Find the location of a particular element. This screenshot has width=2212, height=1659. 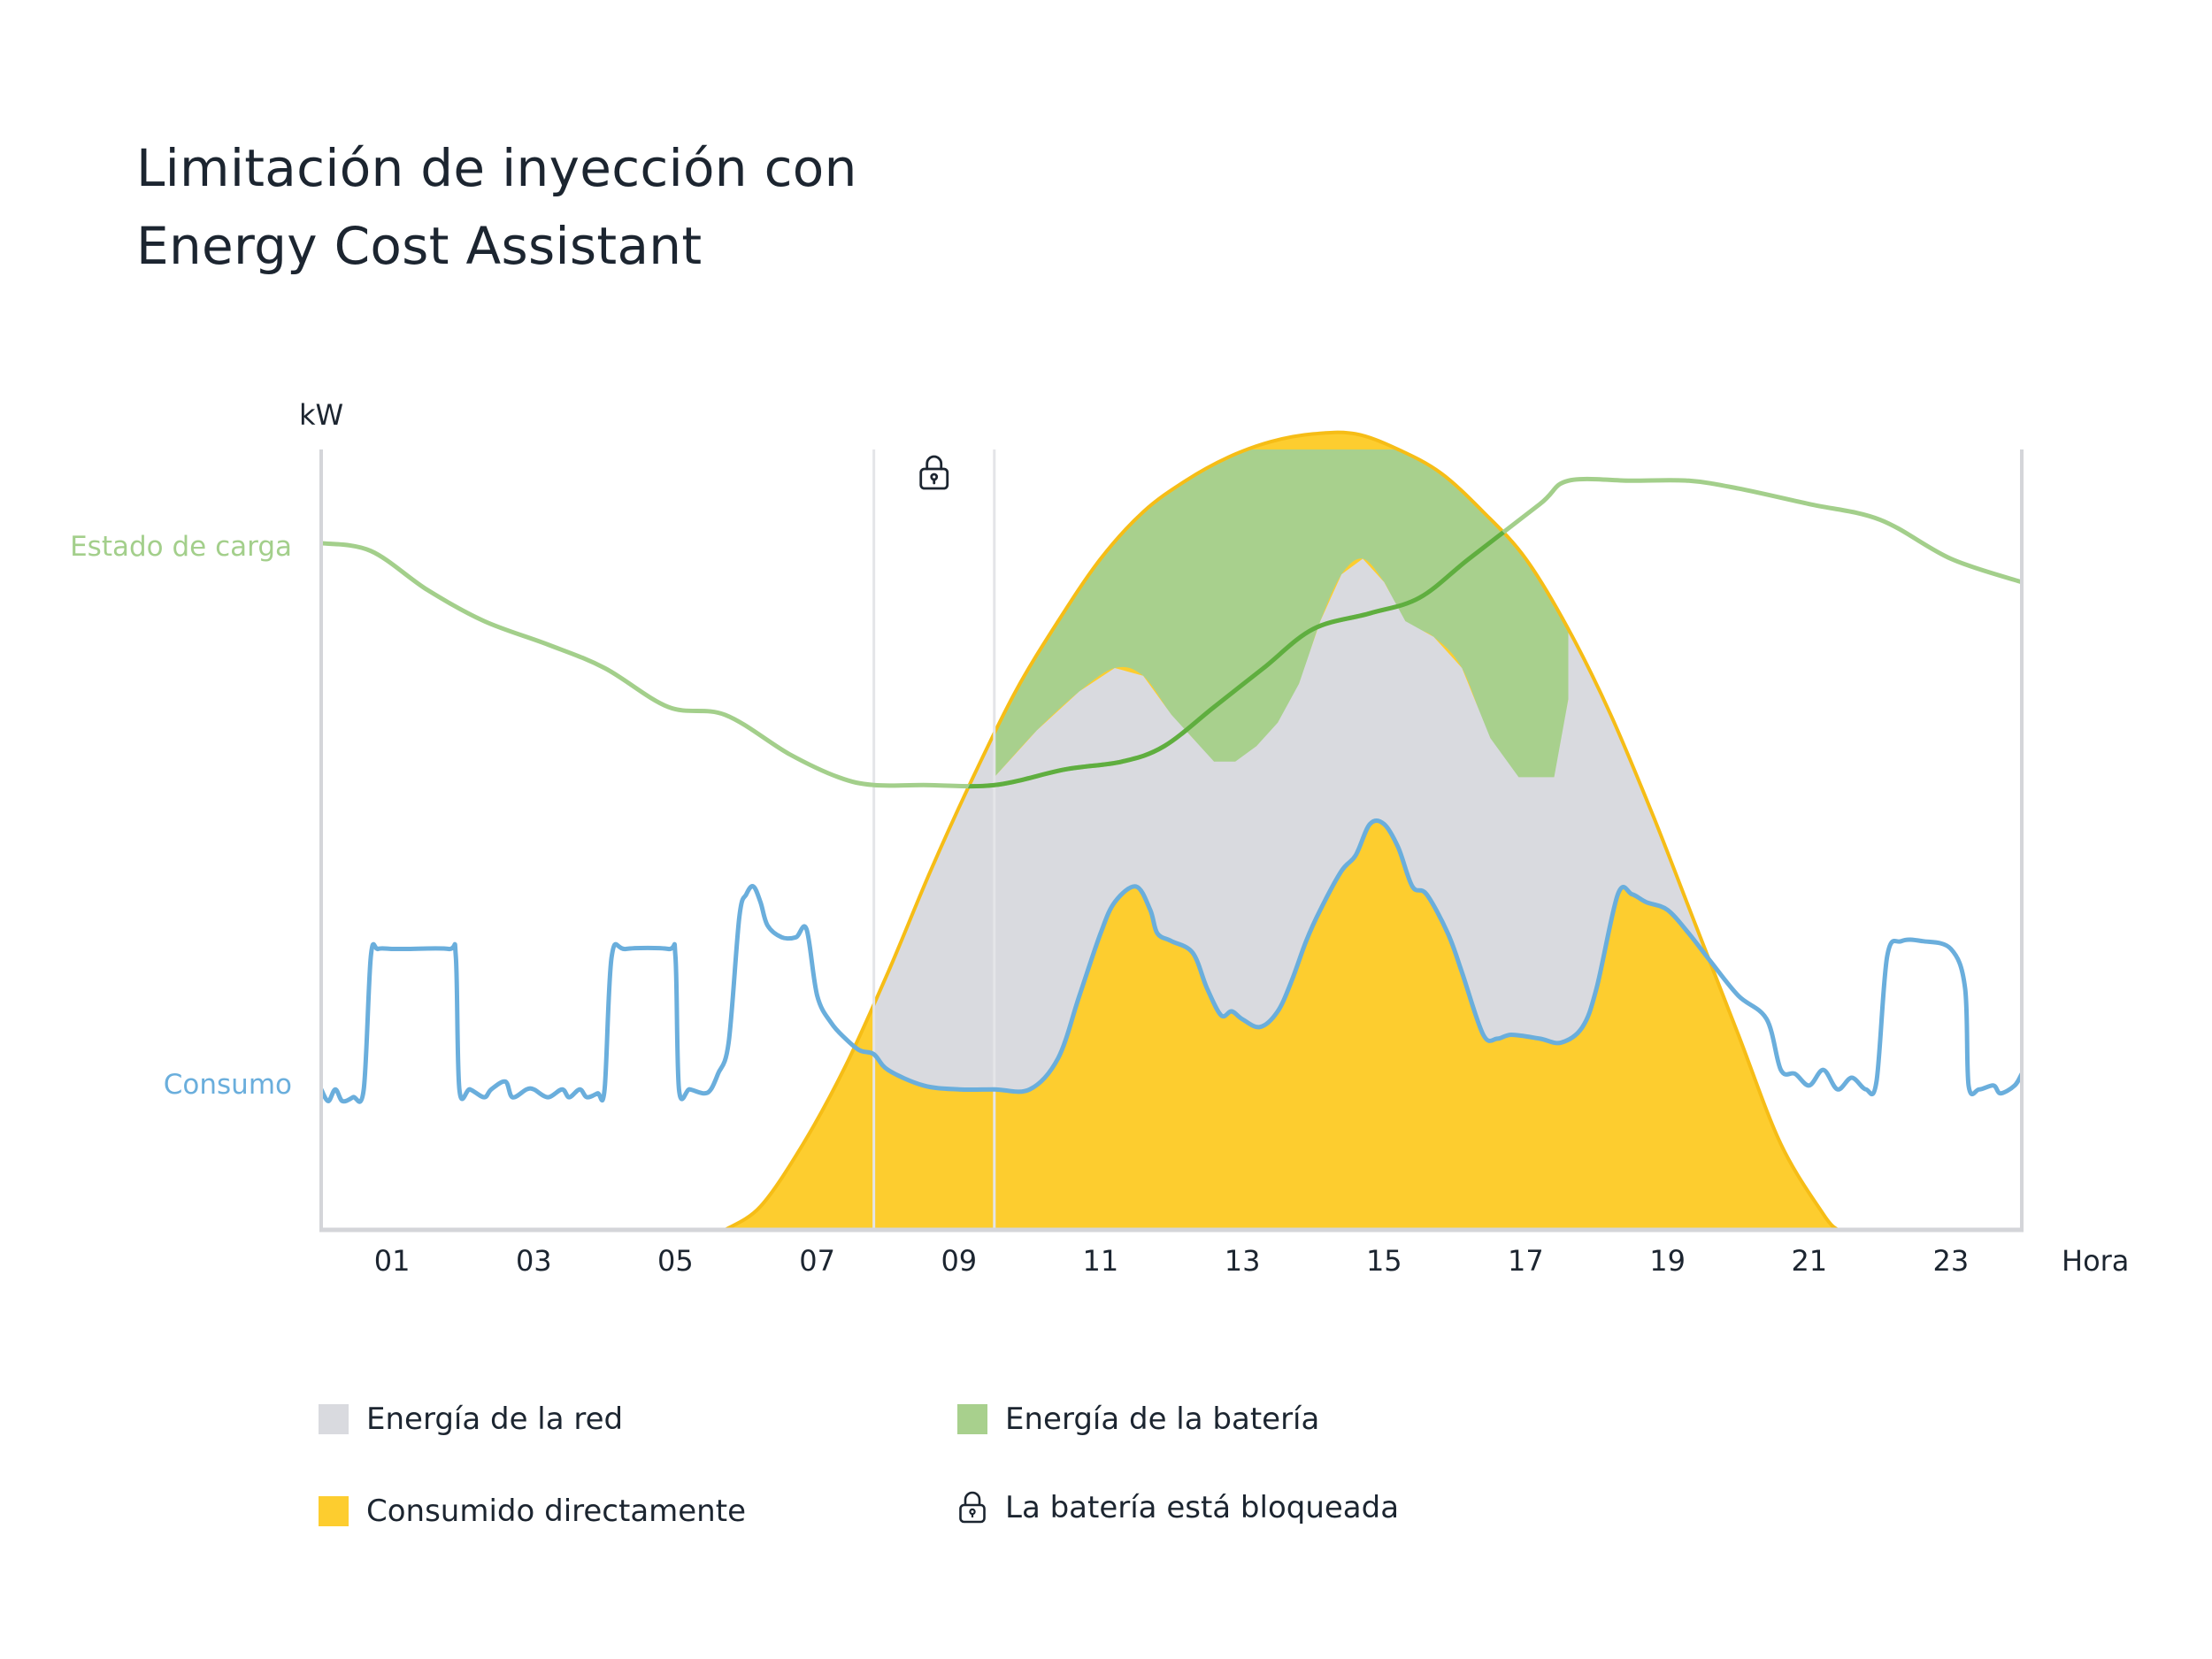

series-label-estado-de-carga: Estado de carga is located at coordinates (181, 547).